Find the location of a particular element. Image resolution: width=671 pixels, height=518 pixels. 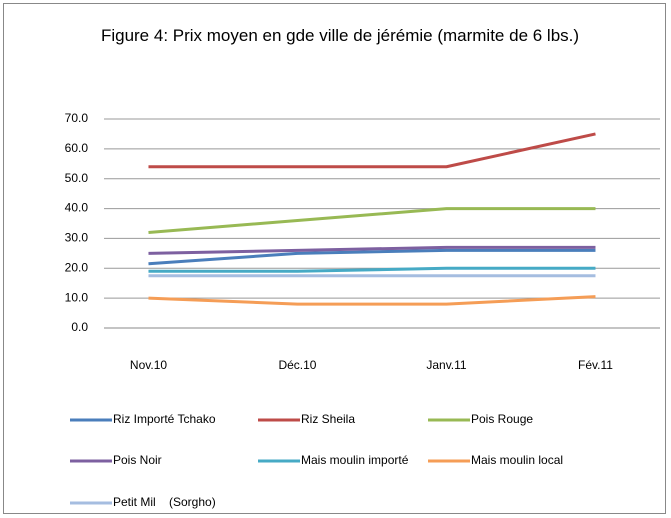

x-tick-label: Fév.11 is located at coordinates (595, 365).